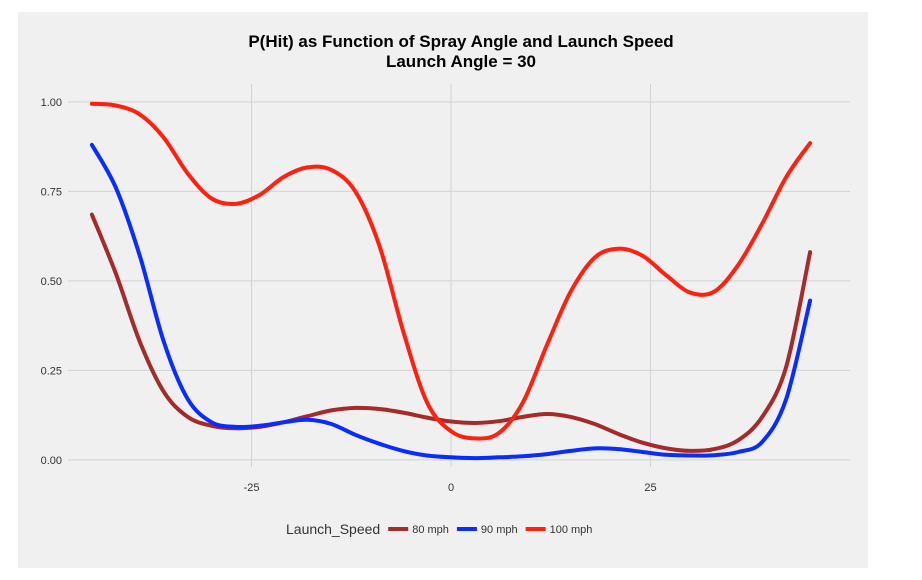 This screenshot has width=922, height=580. Describe the element at coordinates (461, 61) in the screenshot. I see `chart-subtitle: Launch Angle = 30` at that location.